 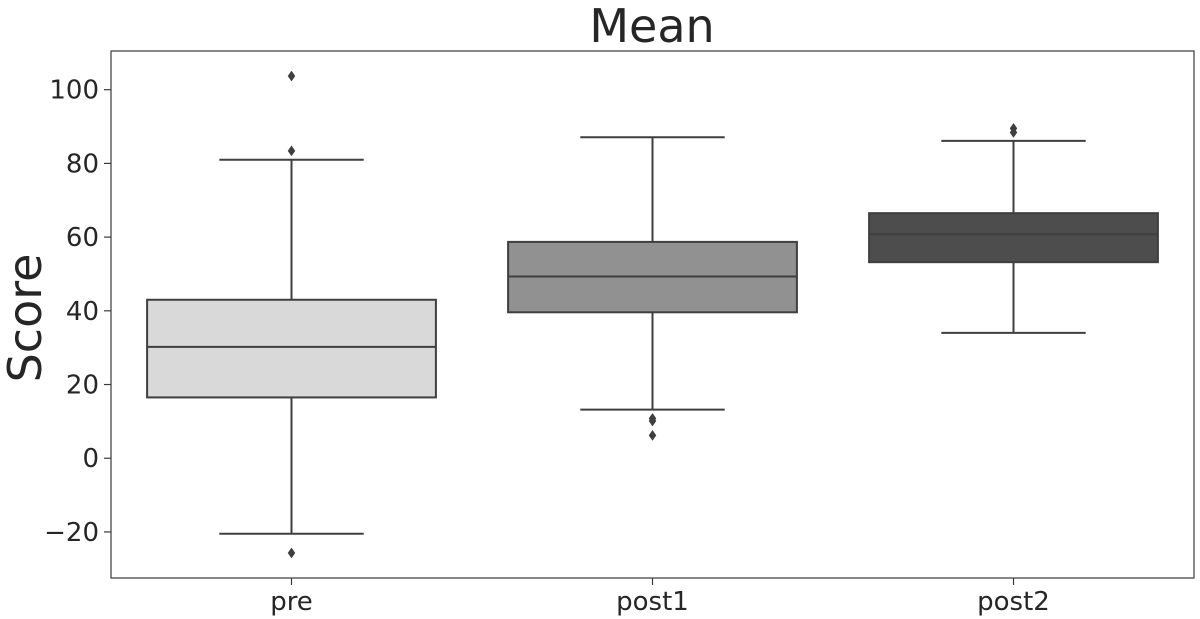 I want to click on y-axis: −20 0 20 40 60 80 100, so click(x=77, y=312).